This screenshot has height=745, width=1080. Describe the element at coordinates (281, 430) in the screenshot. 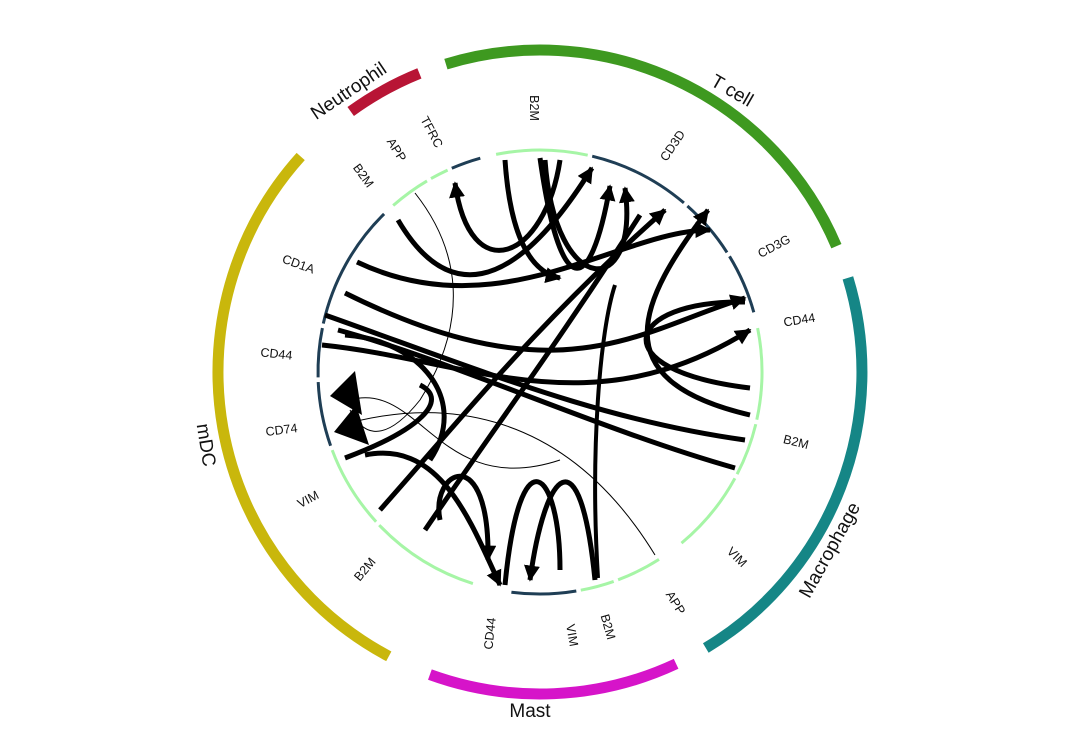

I see `gene-label-mdc-cd74: CD74` at that location.